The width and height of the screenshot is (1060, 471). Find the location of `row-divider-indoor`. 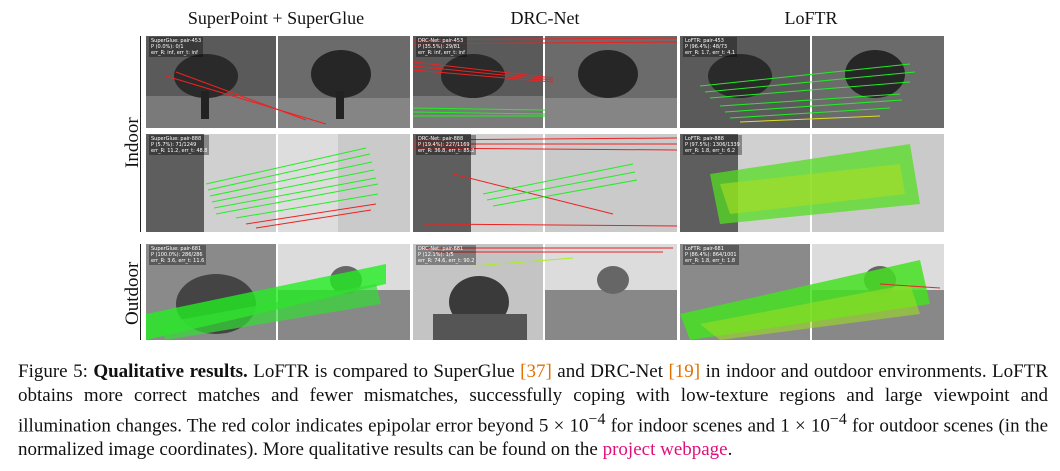

row-divider-indoor is located at coordinates (140, 134).